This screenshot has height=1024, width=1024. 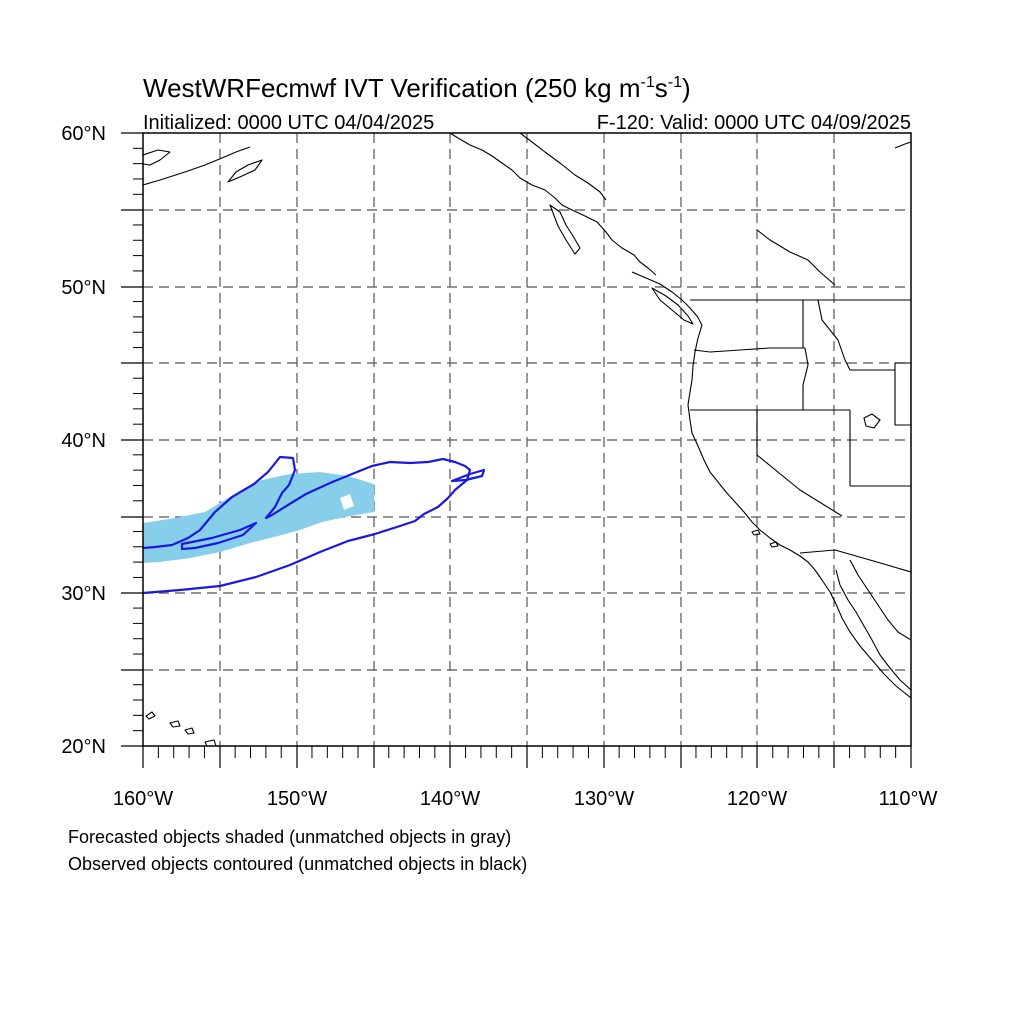 I want to click on lon-label-150w: 150°W, so click(x=297, y=799).